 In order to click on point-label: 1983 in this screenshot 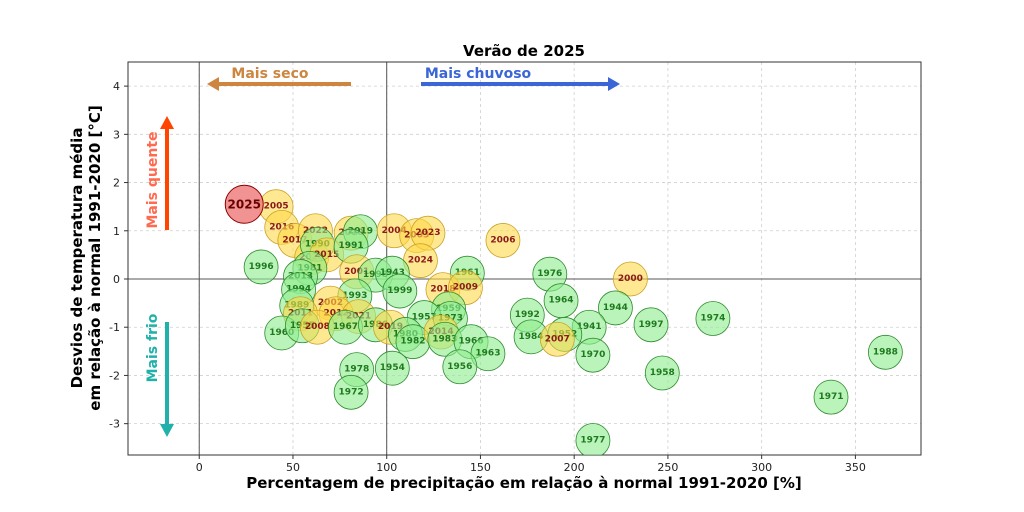, I will do `click(444, 339)`.